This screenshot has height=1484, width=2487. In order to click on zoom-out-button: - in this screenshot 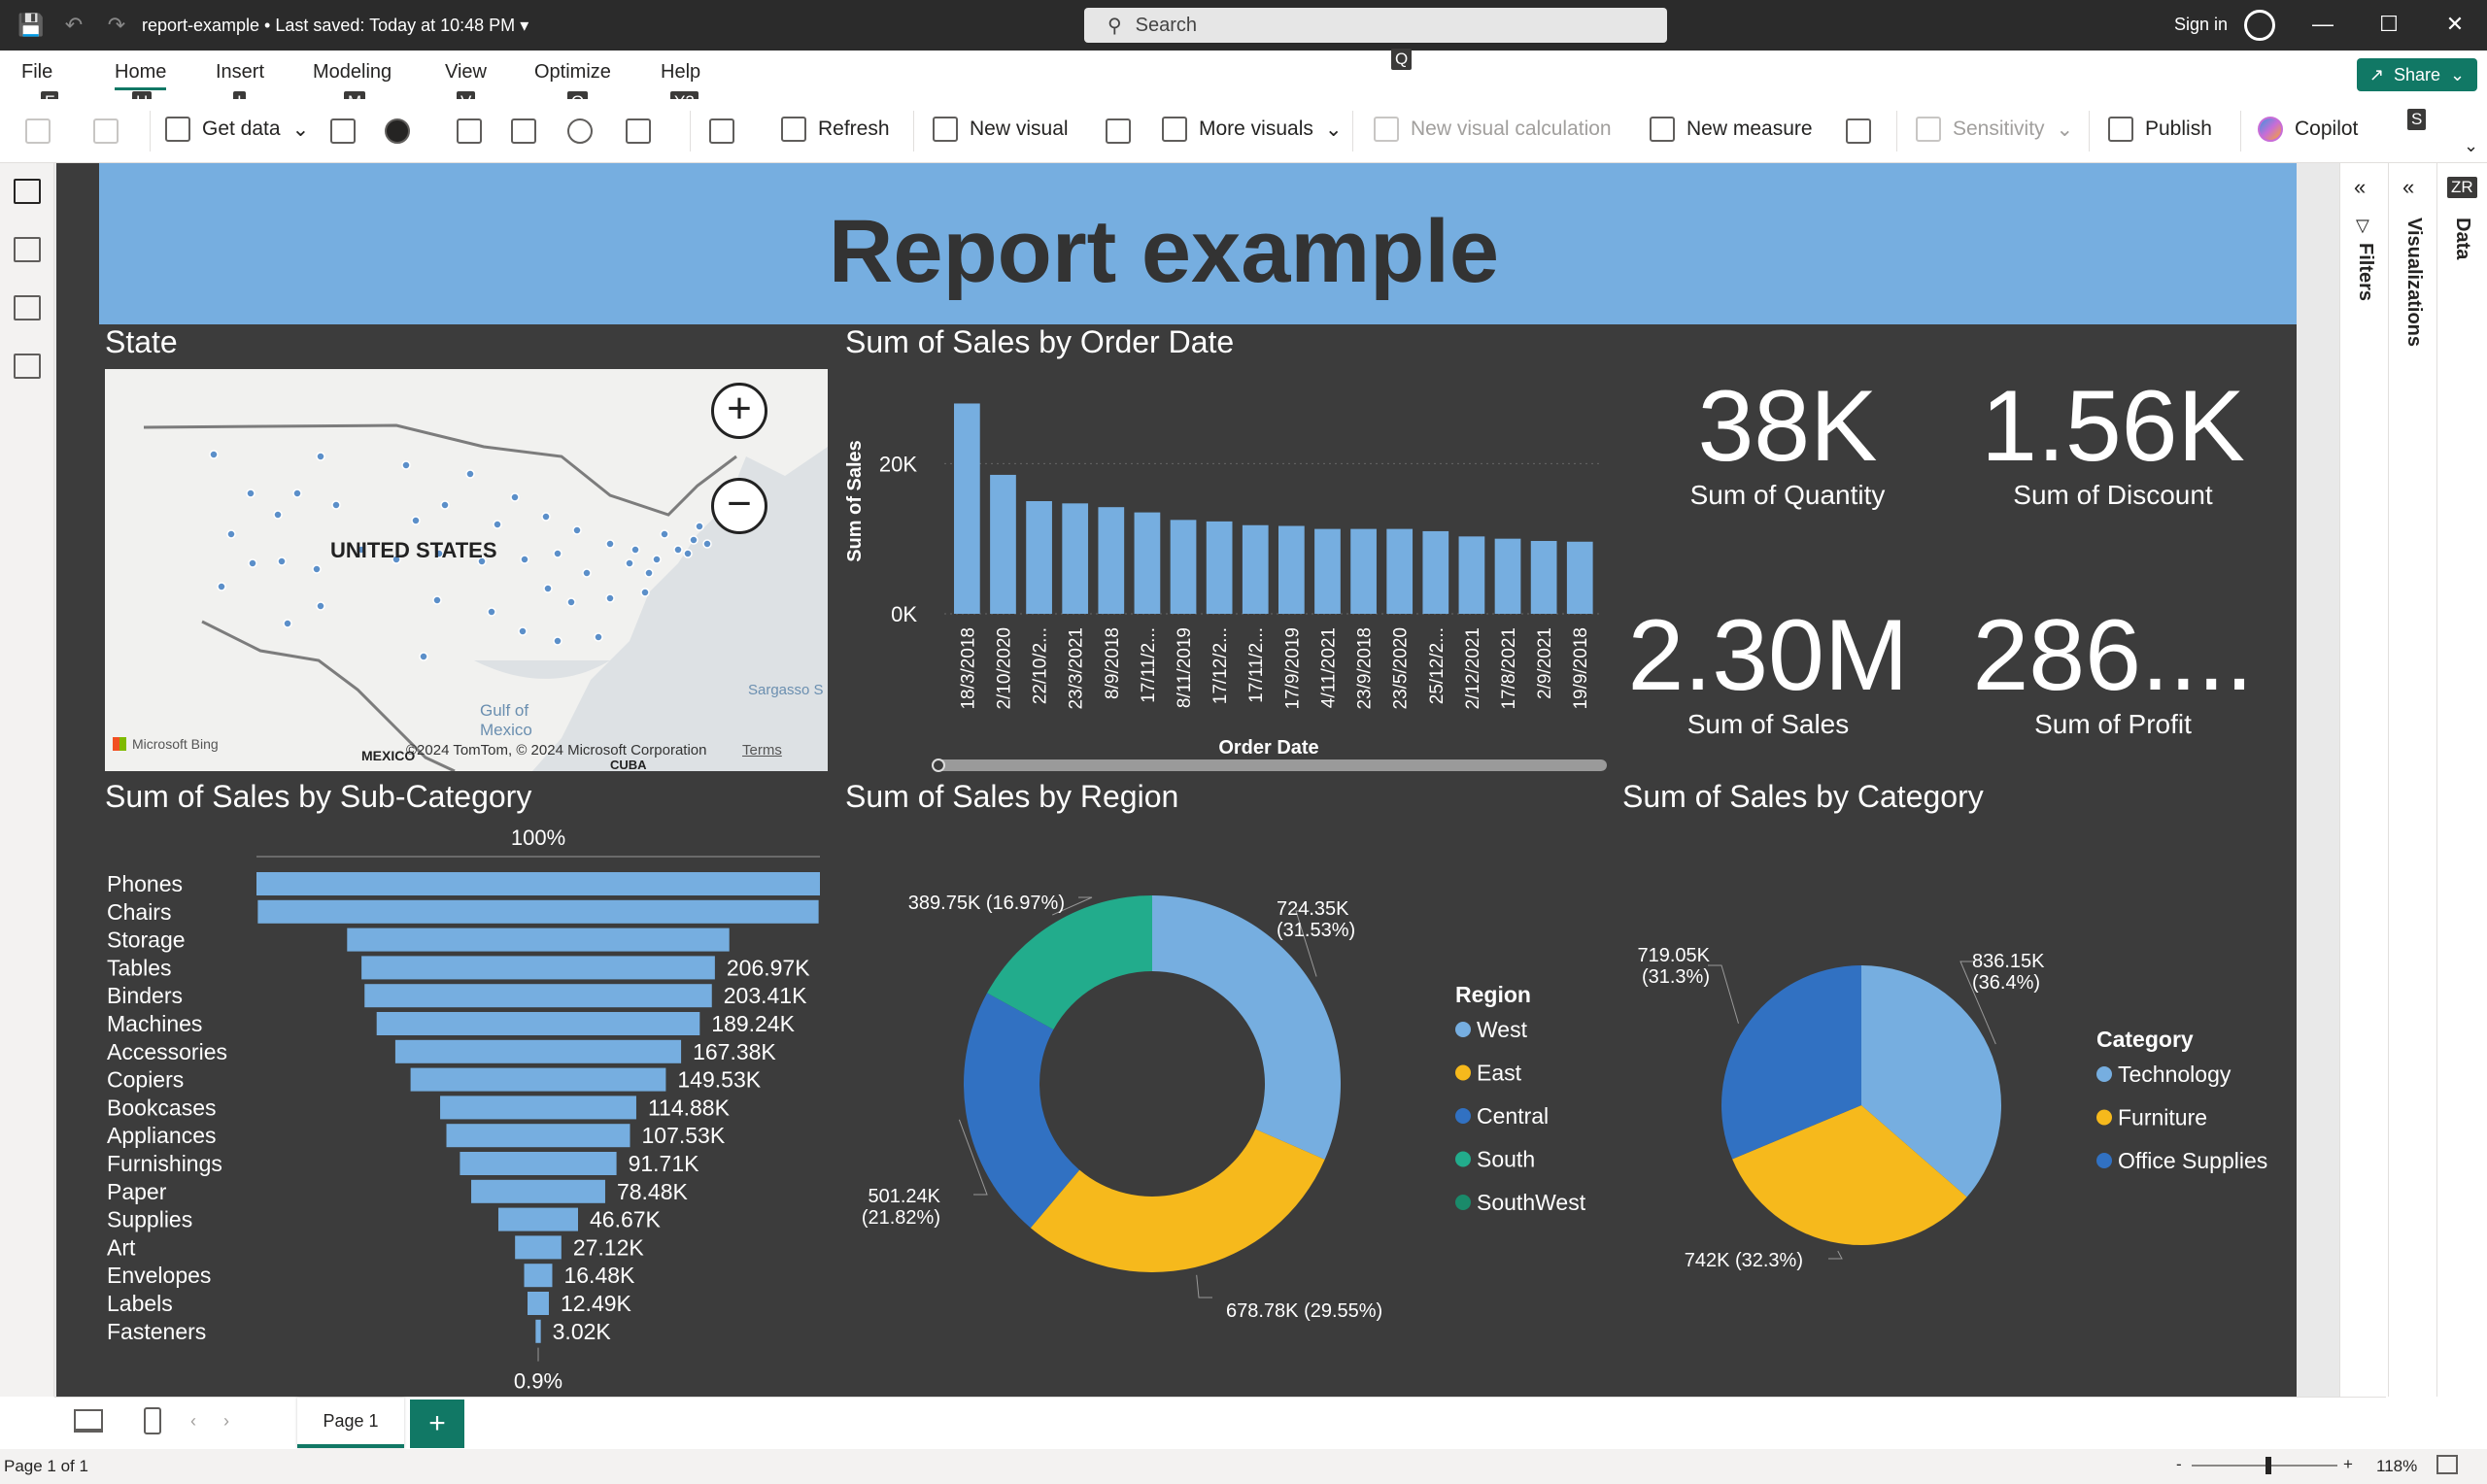, I will do `click(2179, 1464)`.